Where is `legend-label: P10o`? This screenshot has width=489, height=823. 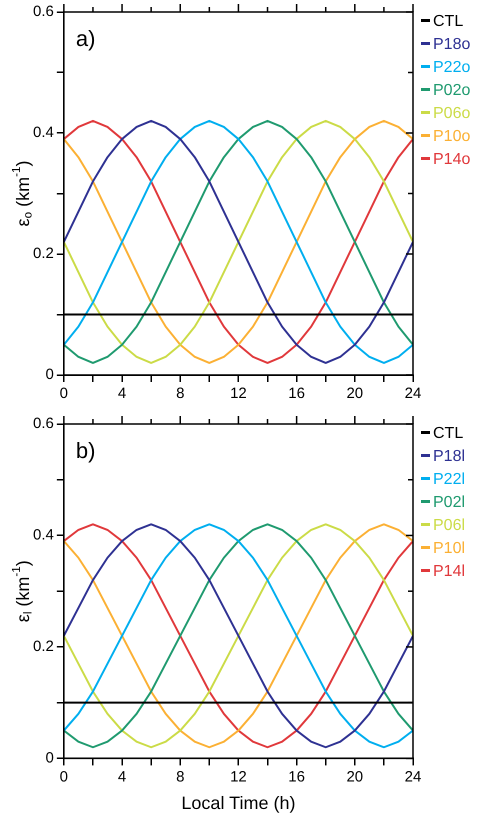 legend-label: P10o is located at coordinates (451, 136).